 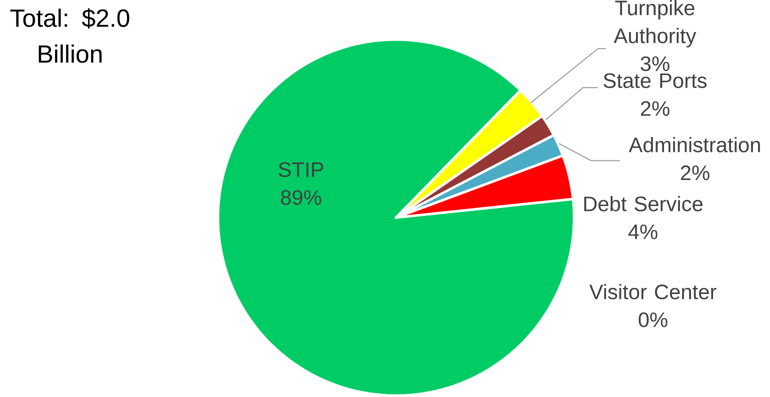 What do you see at coordinates (694, 144) in the screenshot?
I see `slice-label: Administration` at bounding box center [694, 144].